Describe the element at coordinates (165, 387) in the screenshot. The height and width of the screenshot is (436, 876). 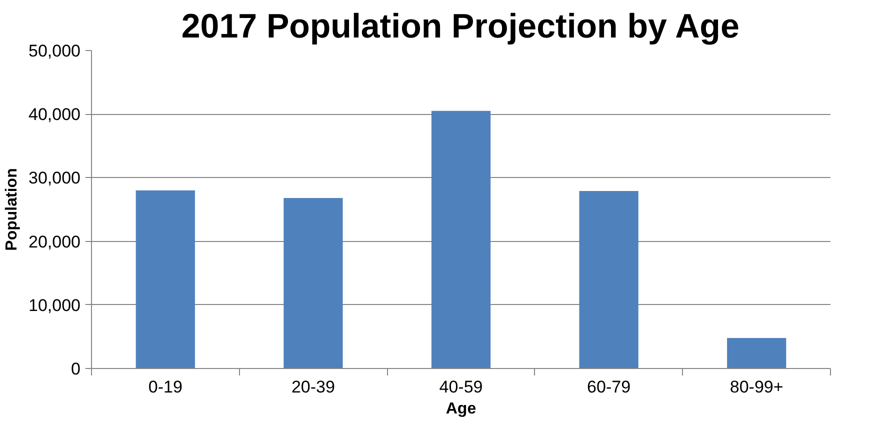
I see `x-tick-label: 0-19` at that location.